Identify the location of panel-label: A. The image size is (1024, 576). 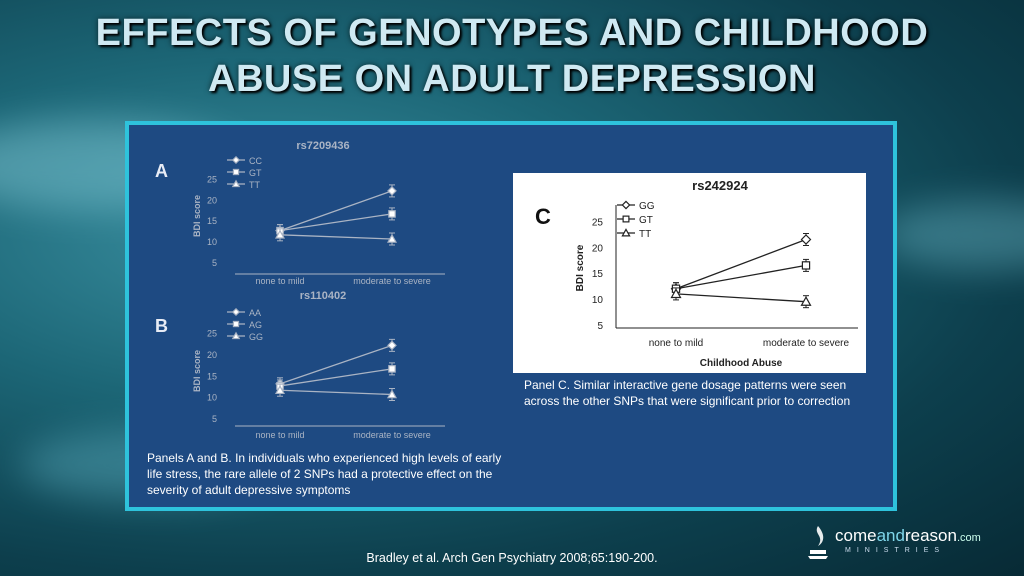
(161, 171).